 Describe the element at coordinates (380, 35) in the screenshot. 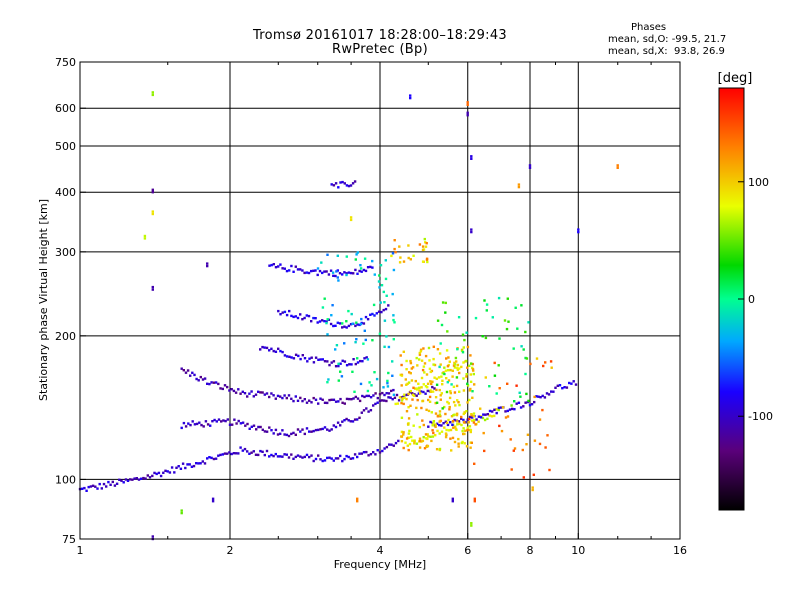

I see `chart-title: Tromsø 20161017 18:28:00–18:29:43` at that location.